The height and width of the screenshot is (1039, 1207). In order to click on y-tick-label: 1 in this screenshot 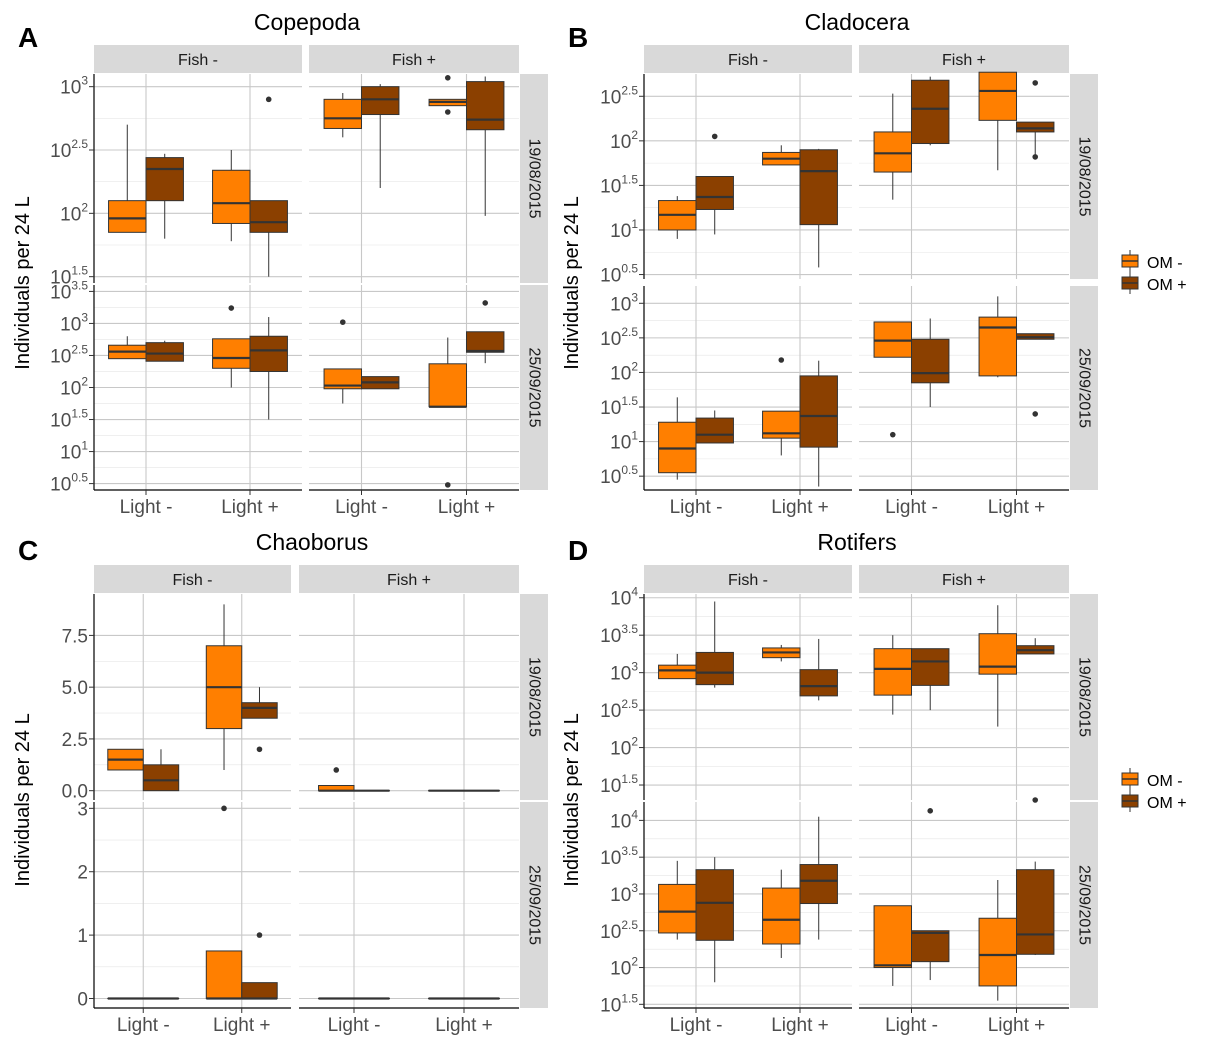, I will do `click(82, 936)`.